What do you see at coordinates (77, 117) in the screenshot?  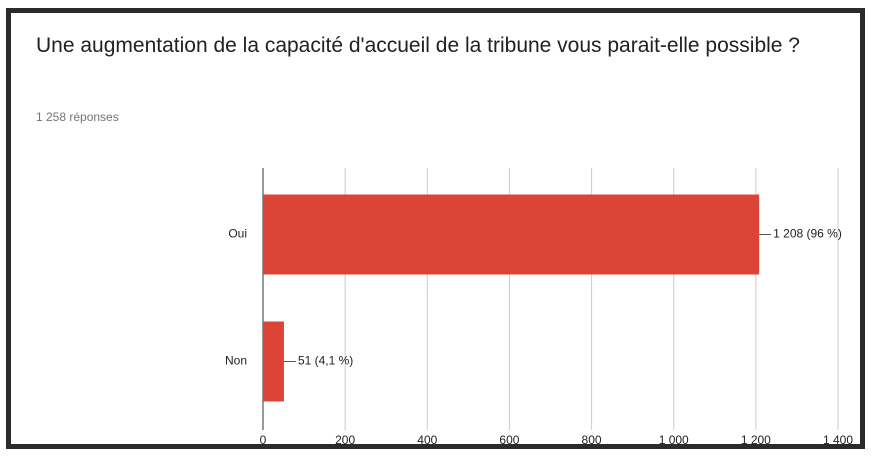 I see `response-count: 1 258 réponses` at bounding box center [77, 117].